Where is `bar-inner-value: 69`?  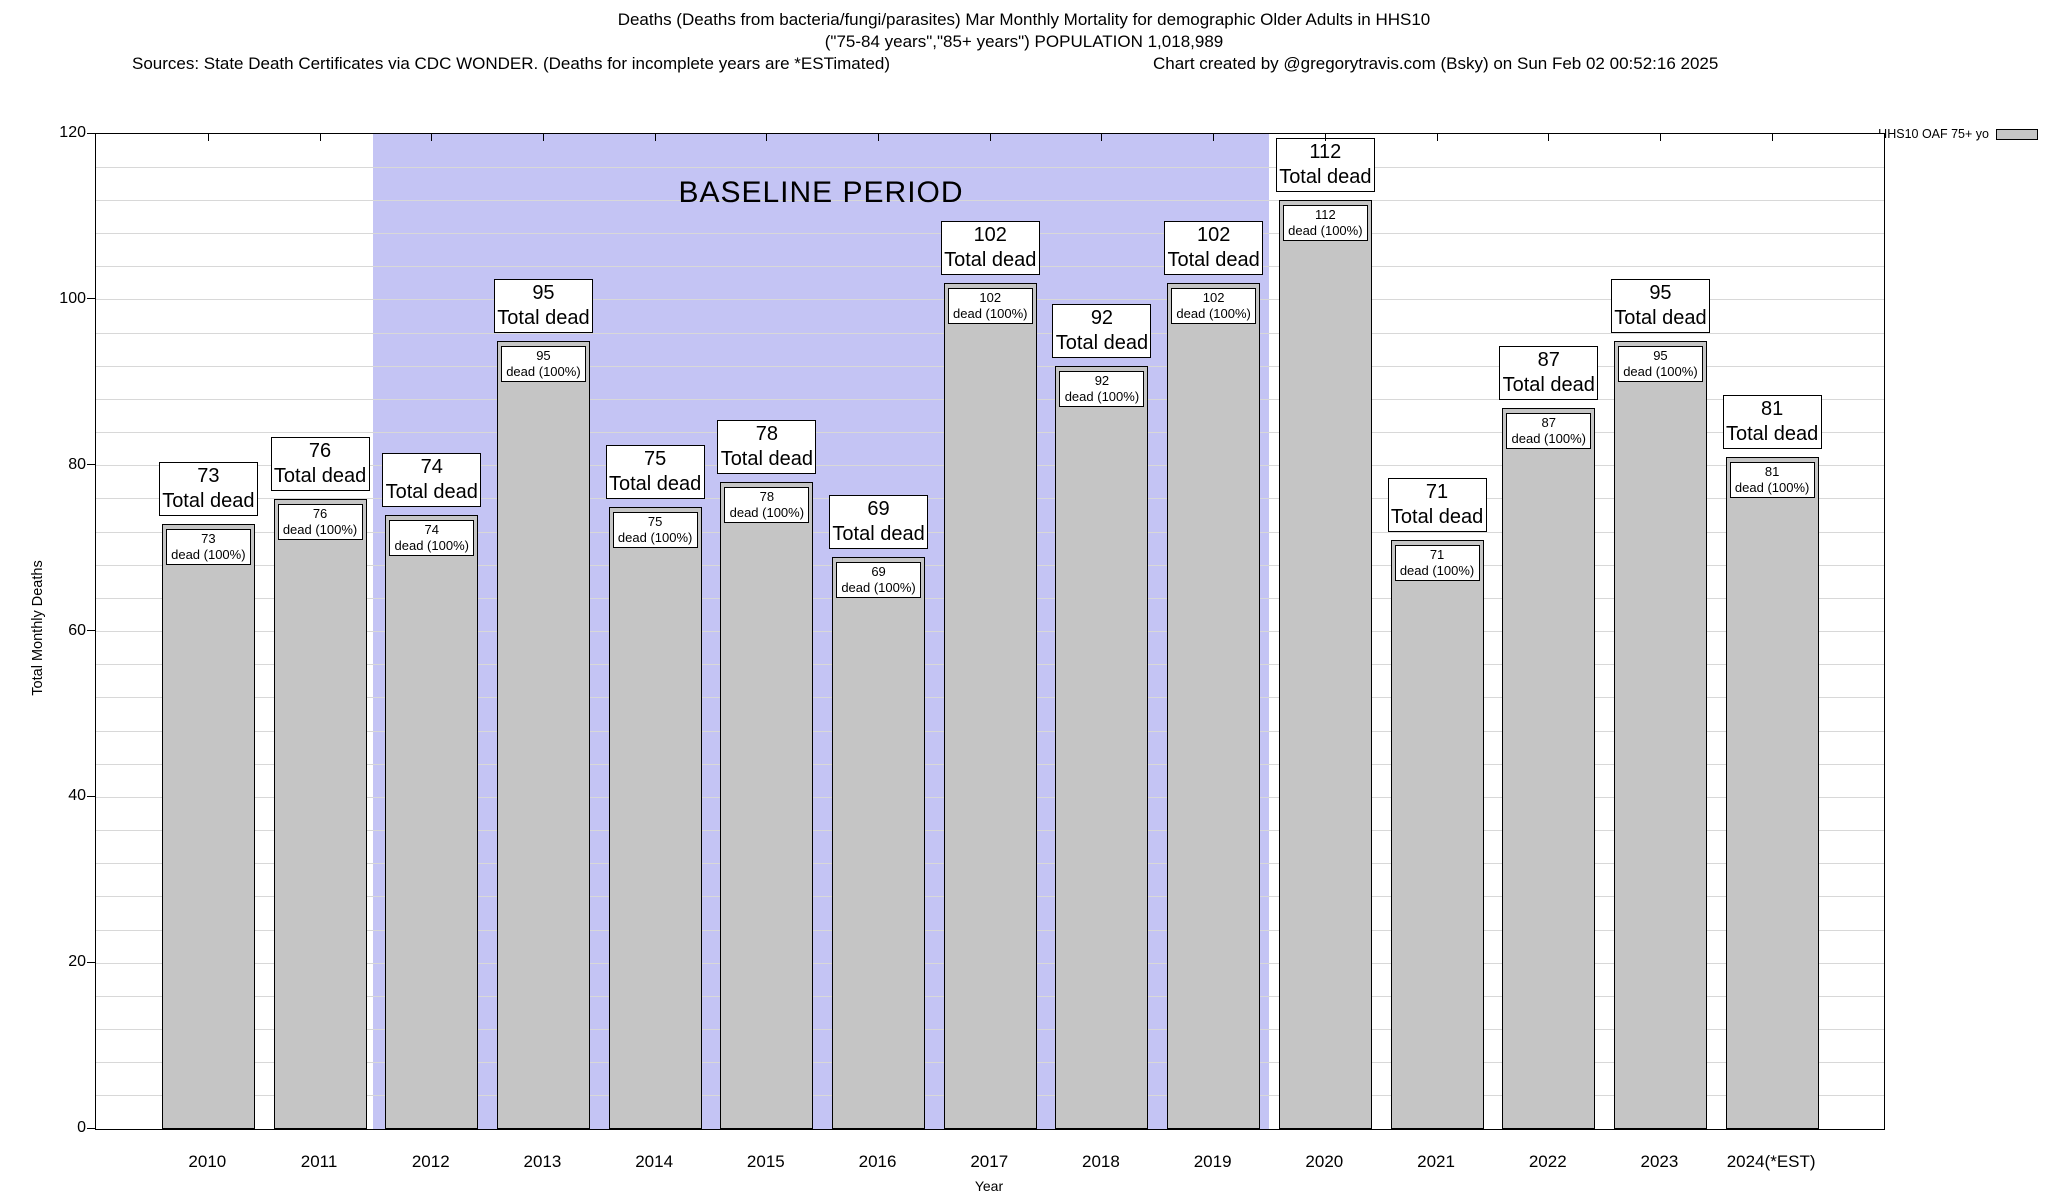
bar-inner-value: 69 is located at coordinates (878, 571).